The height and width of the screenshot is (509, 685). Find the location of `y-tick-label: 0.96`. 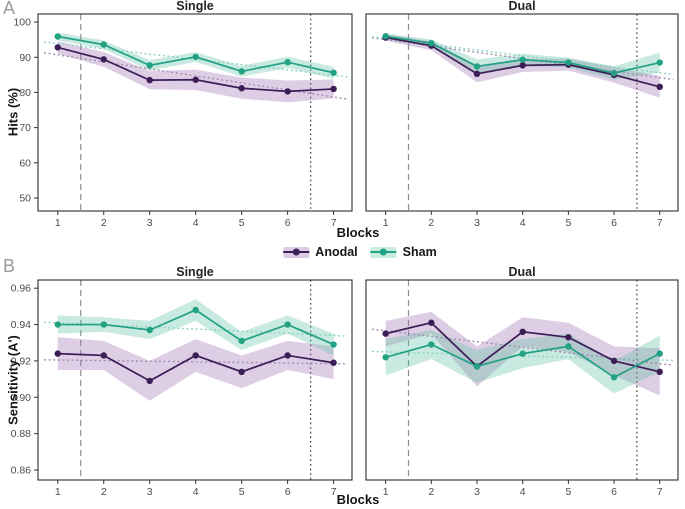

y-tick-label: 0.96 is located at coordinates (21, 289).